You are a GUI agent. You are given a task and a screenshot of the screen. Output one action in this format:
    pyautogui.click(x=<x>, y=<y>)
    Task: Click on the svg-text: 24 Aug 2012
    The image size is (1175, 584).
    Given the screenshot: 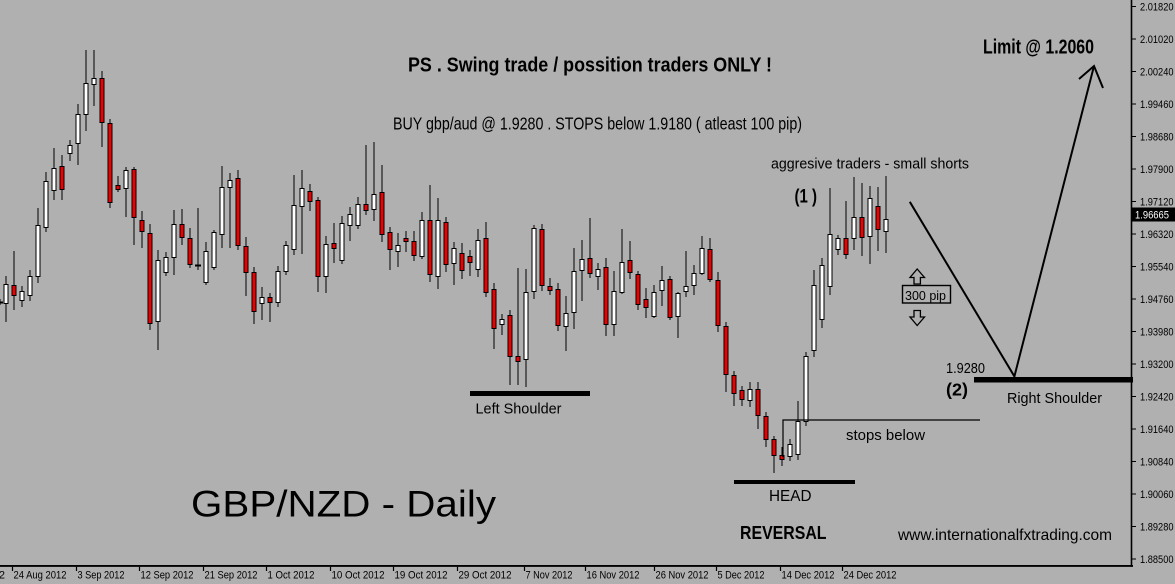 What is the action you would take?
    pyautogui.click(x=40, y=576)
    